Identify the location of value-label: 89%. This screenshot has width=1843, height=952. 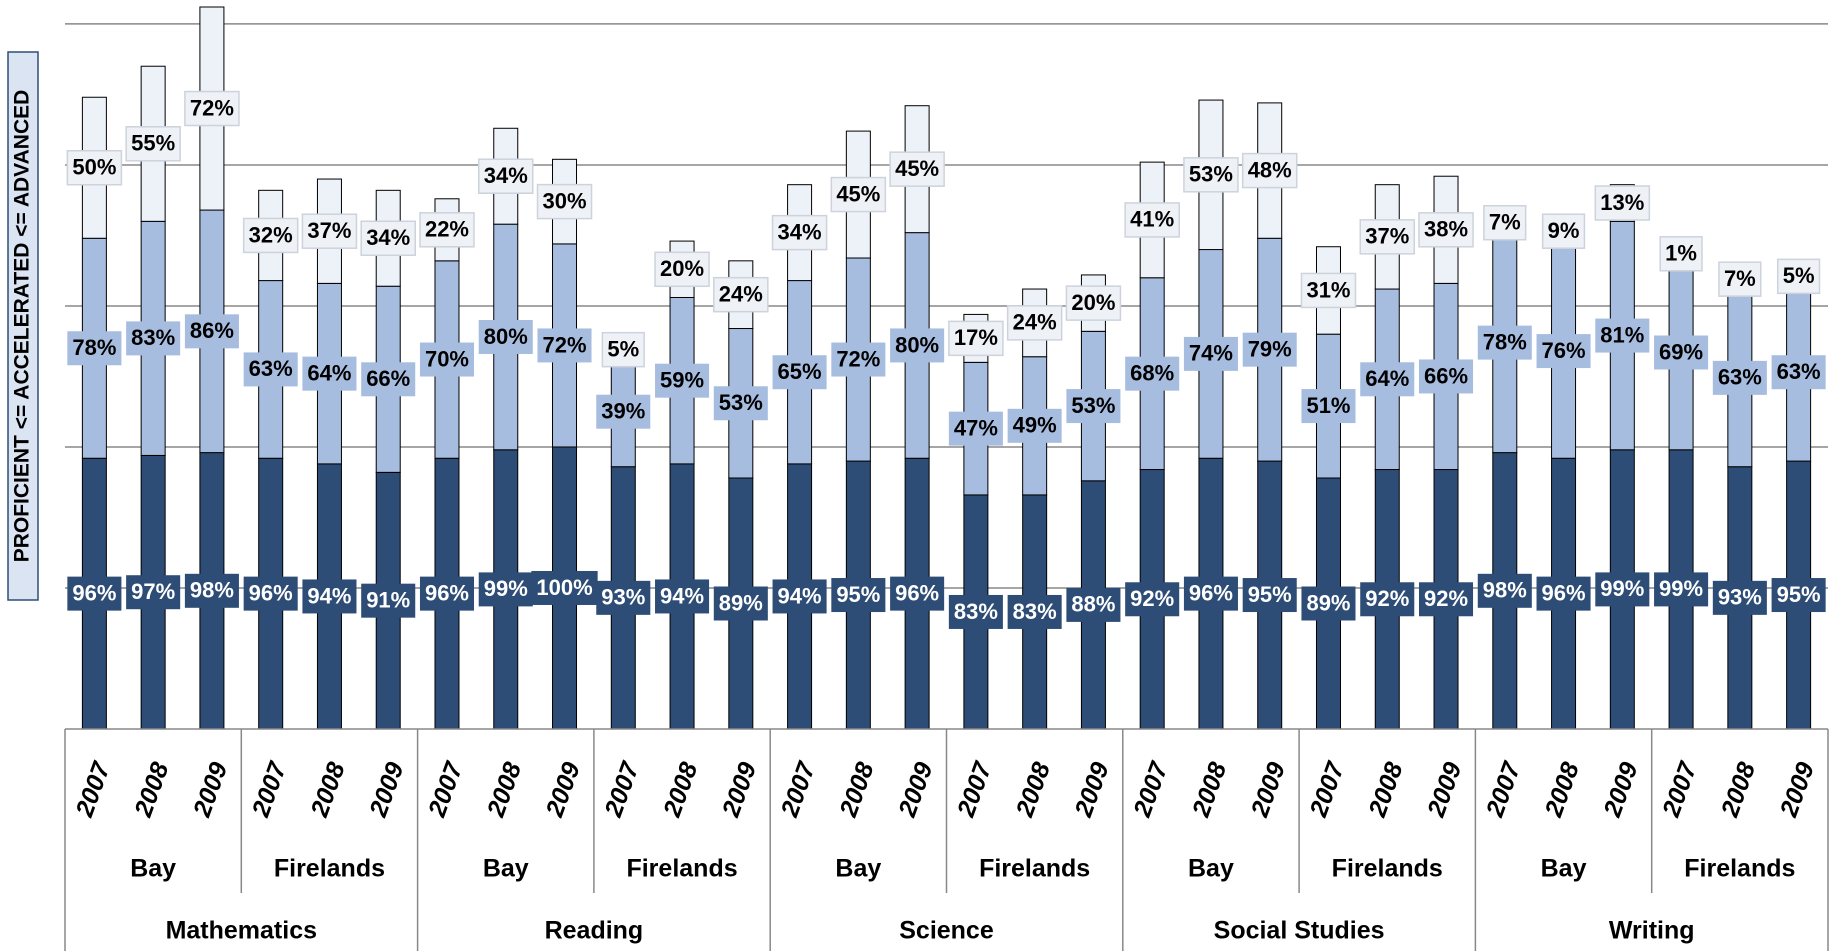
(740, 603).